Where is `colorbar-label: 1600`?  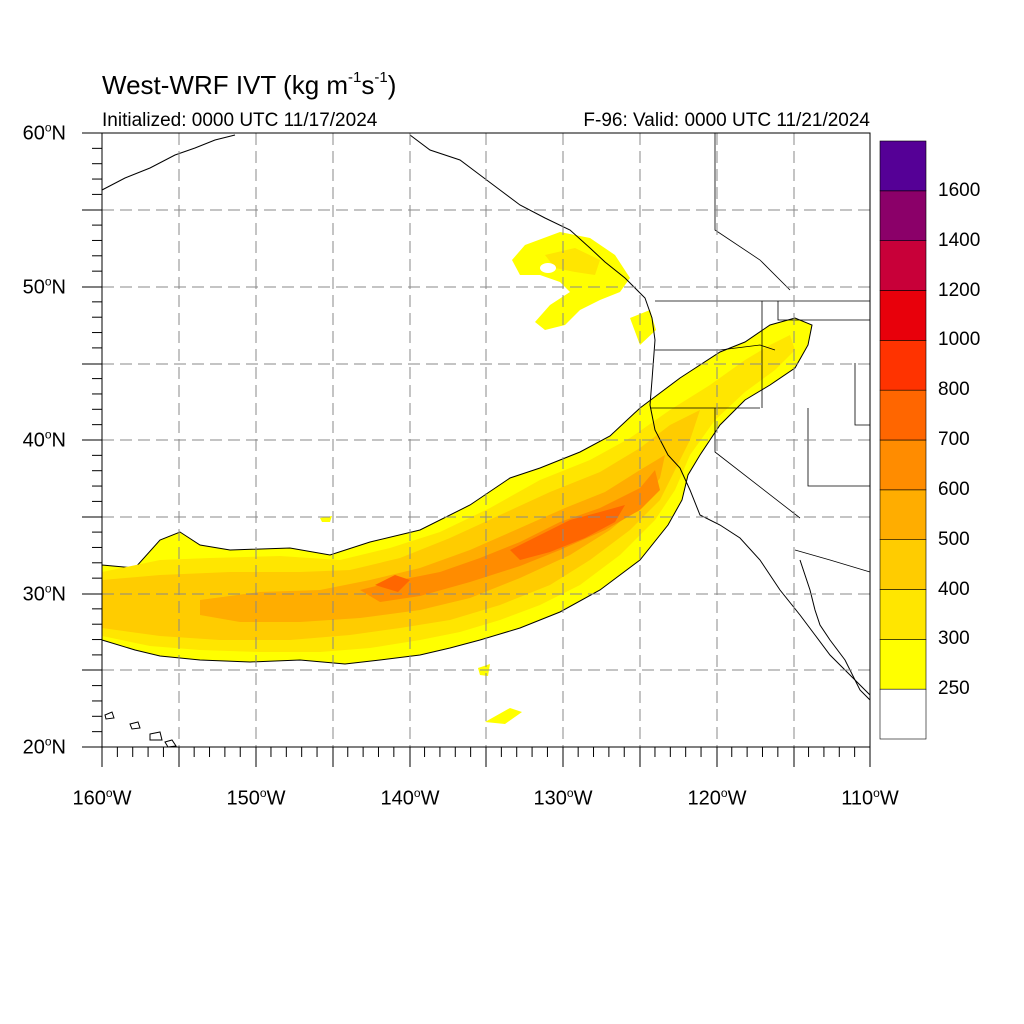
colorbar-label: 1600 is located at coordinates (959, 190).